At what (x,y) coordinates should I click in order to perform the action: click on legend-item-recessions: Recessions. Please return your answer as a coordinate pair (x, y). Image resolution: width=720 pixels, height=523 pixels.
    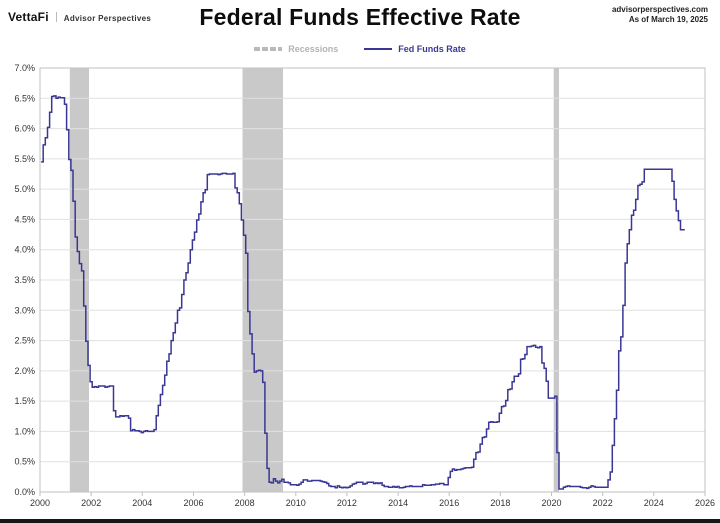
    Looking at the image, I should click on (296, 49).